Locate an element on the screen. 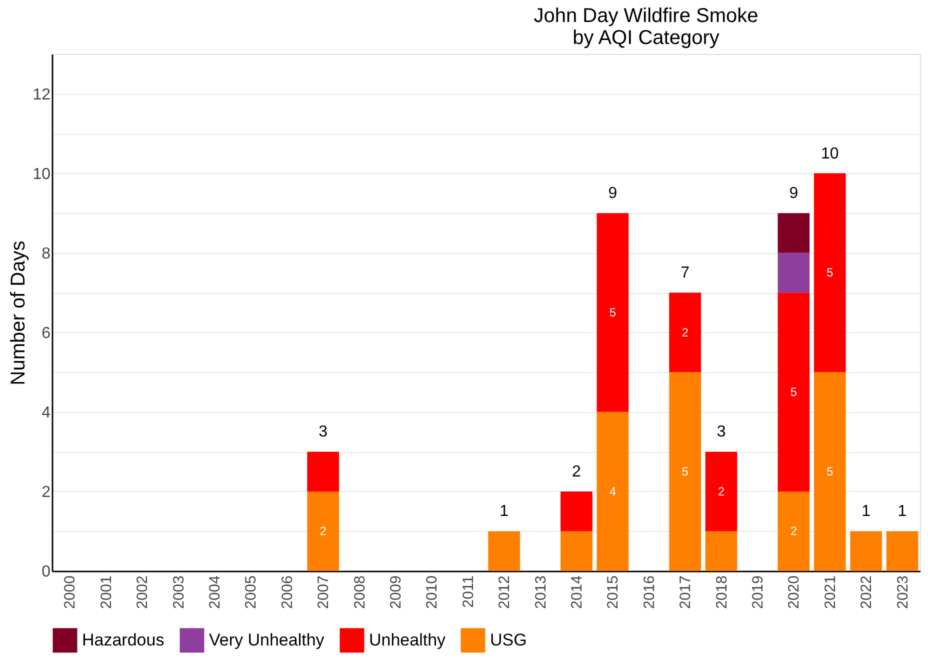  legend-label: Very Unhealthy is located at coordinates (267, 640).